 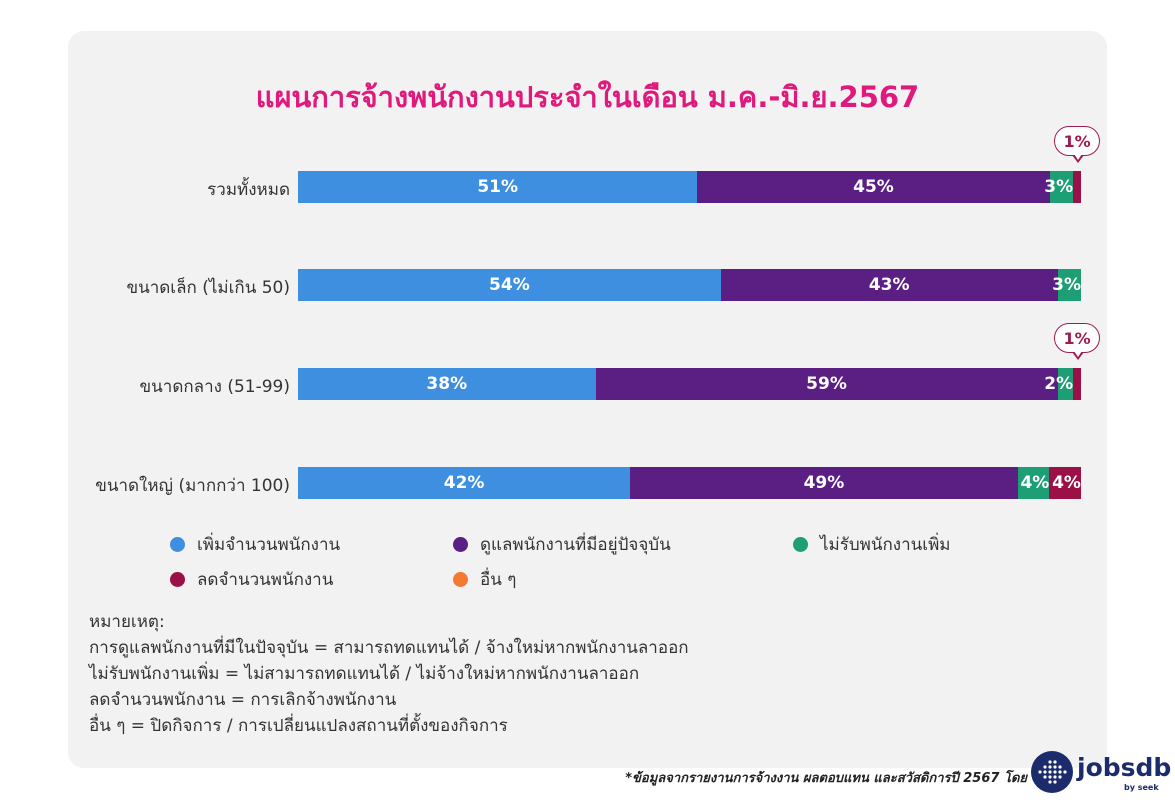 What do you see at coordinates (885, 545) in the screenshot?
I see `legend-label: ไม่รับพนักงานเพิ่ม` at bounding box center [885, 545].